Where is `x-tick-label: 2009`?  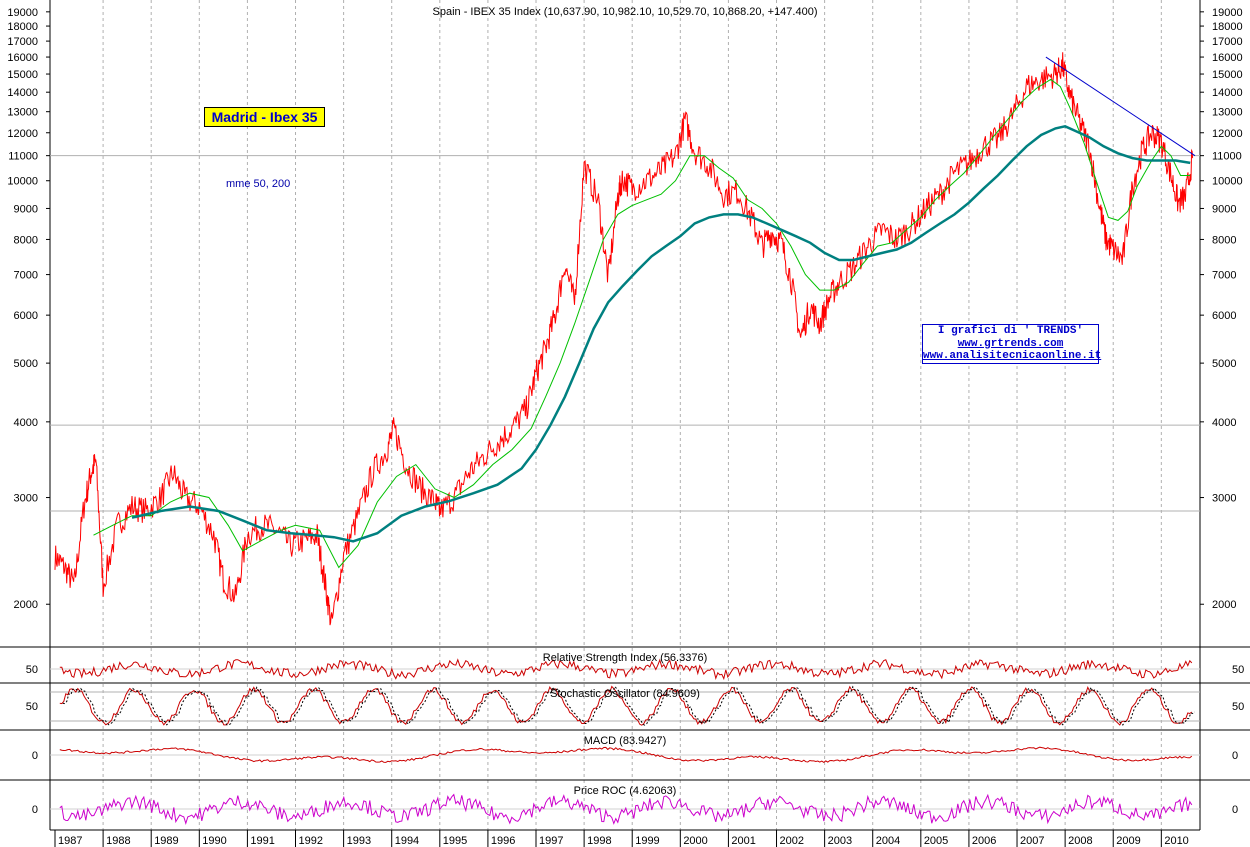
x-tick-label: 2009 is located at coordinates (1128, 841).